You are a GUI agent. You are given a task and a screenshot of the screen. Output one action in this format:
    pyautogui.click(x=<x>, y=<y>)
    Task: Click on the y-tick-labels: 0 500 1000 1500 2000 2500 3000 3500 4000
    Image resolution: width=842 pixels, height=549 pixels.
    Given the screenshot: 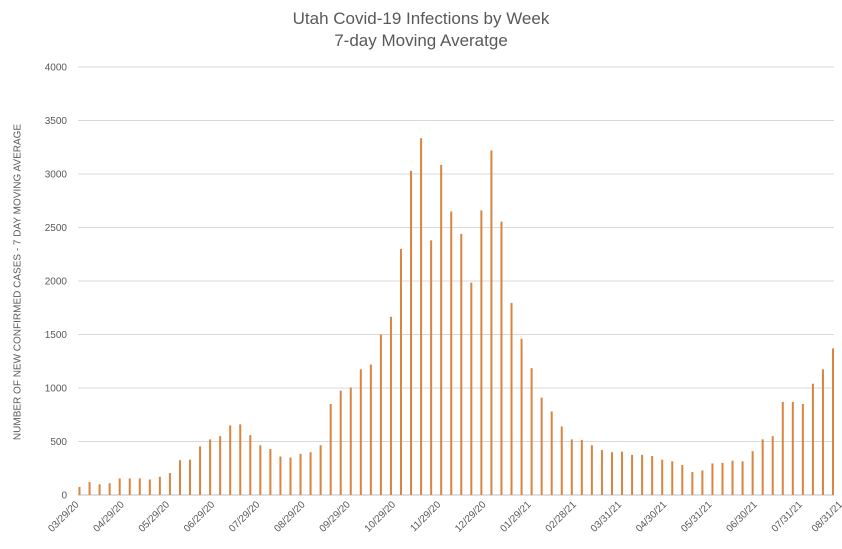 What is the action you would take?
    pyautogui.click(x=56, y=282)
    